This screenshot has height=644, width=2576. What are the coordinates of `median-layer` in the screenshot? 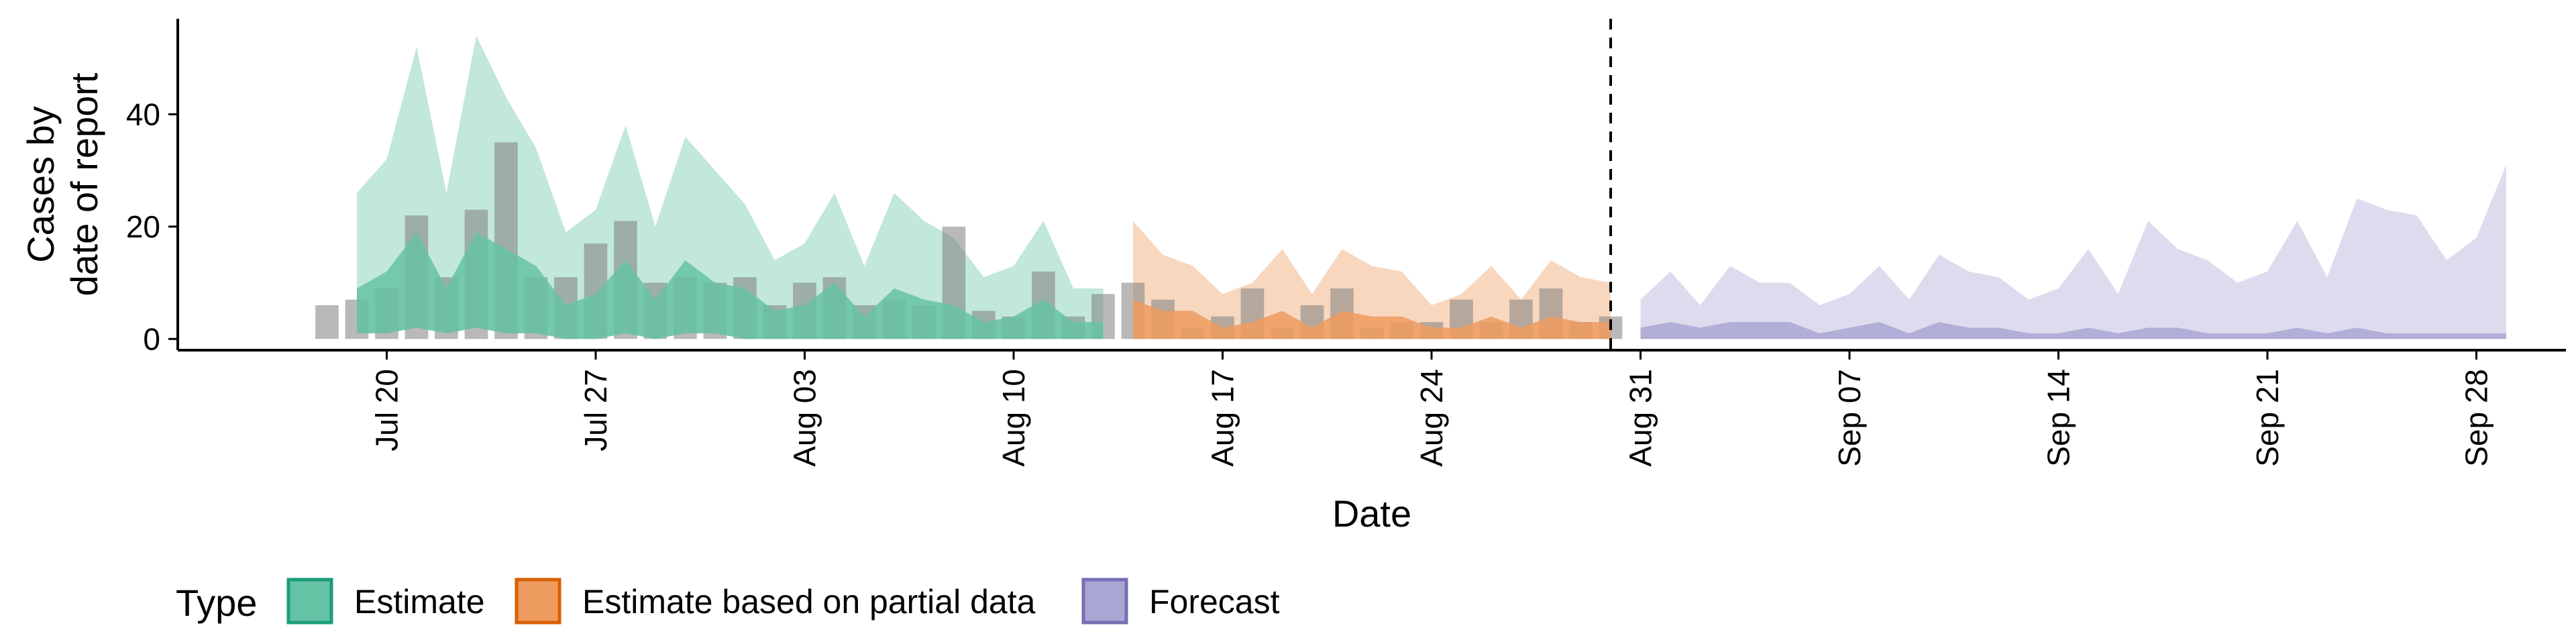 It's located at (1431, 285).